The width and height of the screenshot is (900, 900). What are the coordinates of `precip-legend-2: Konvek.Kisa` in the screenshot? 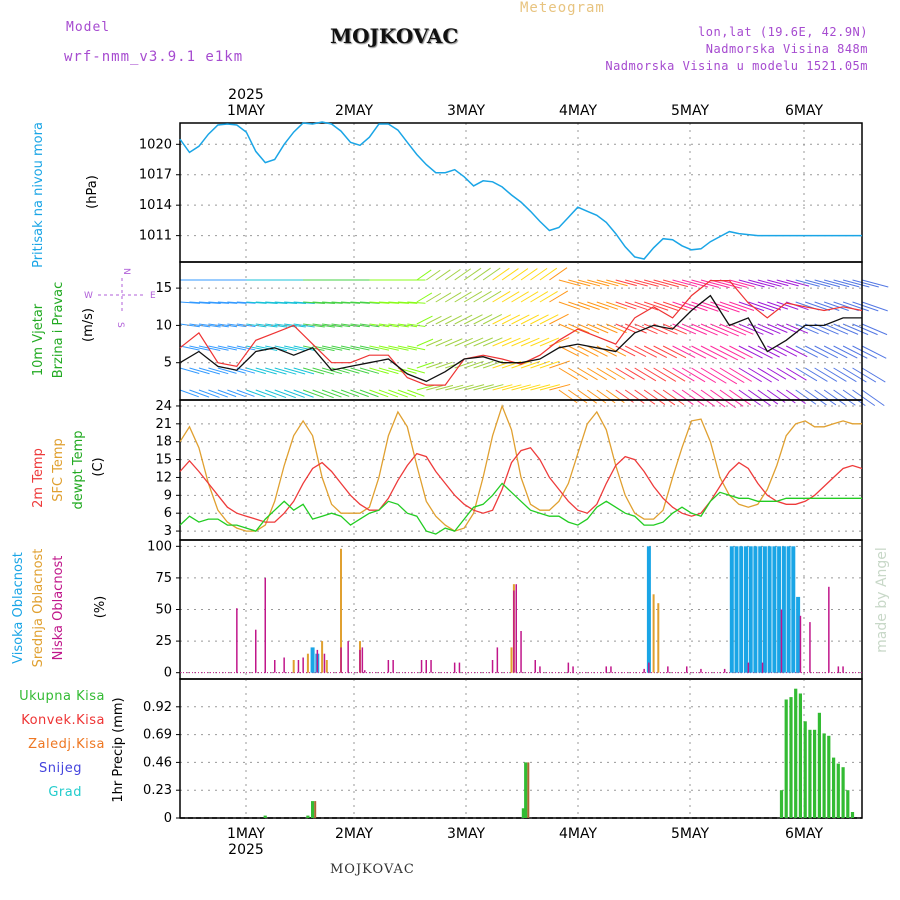 It's located at (63, 720).